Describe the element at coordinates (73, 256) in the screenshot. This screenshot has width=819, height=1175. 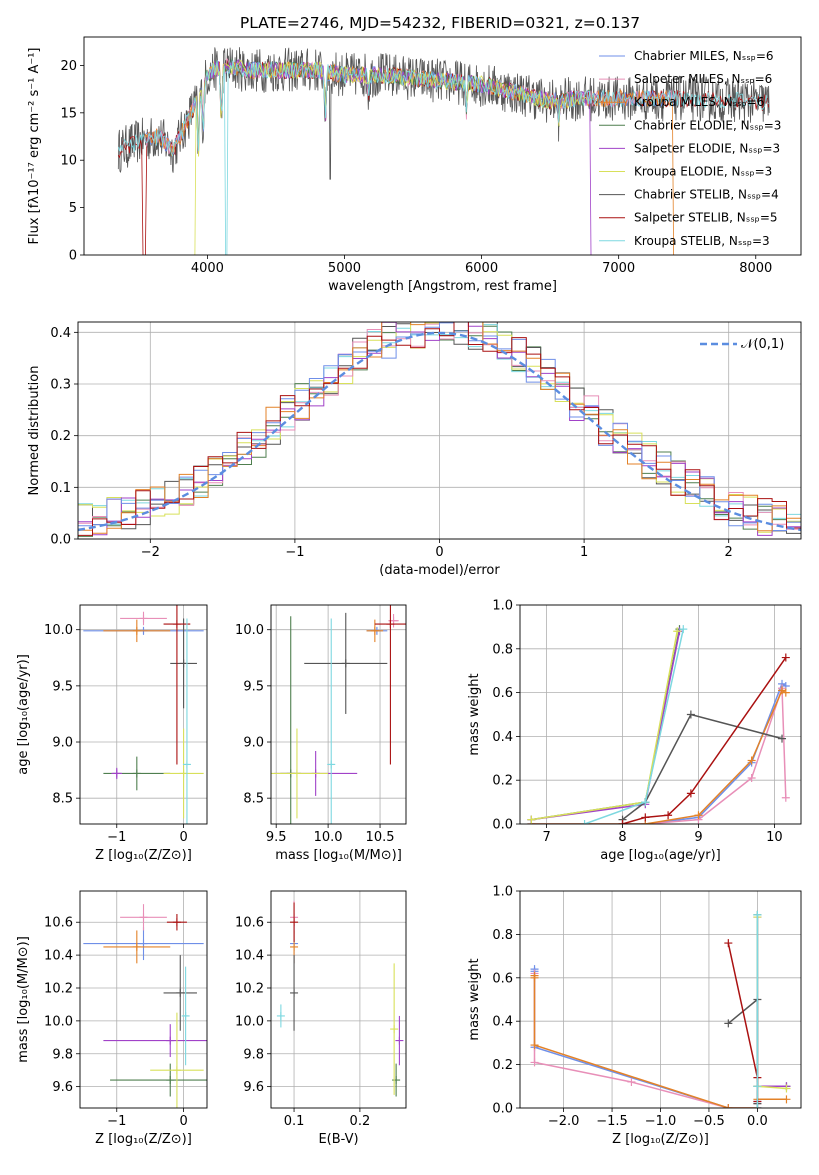
I see `y-tick-label: 0` at that location.